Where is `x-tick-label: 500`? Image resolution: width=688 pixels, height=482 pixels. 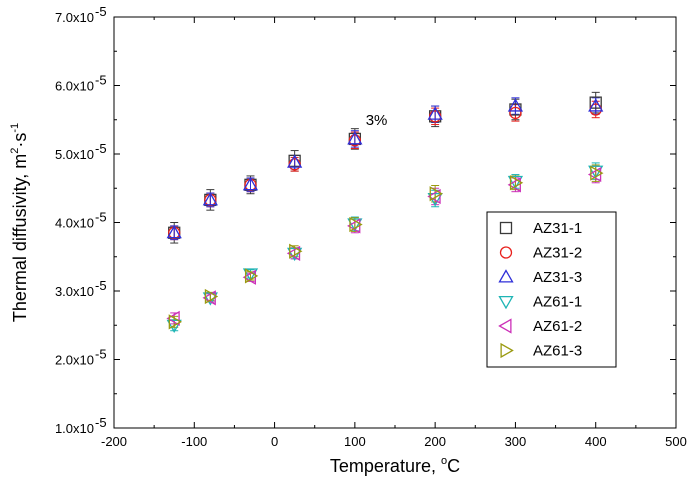 x-tick-label: 500 is located at coordinates (676, 441).